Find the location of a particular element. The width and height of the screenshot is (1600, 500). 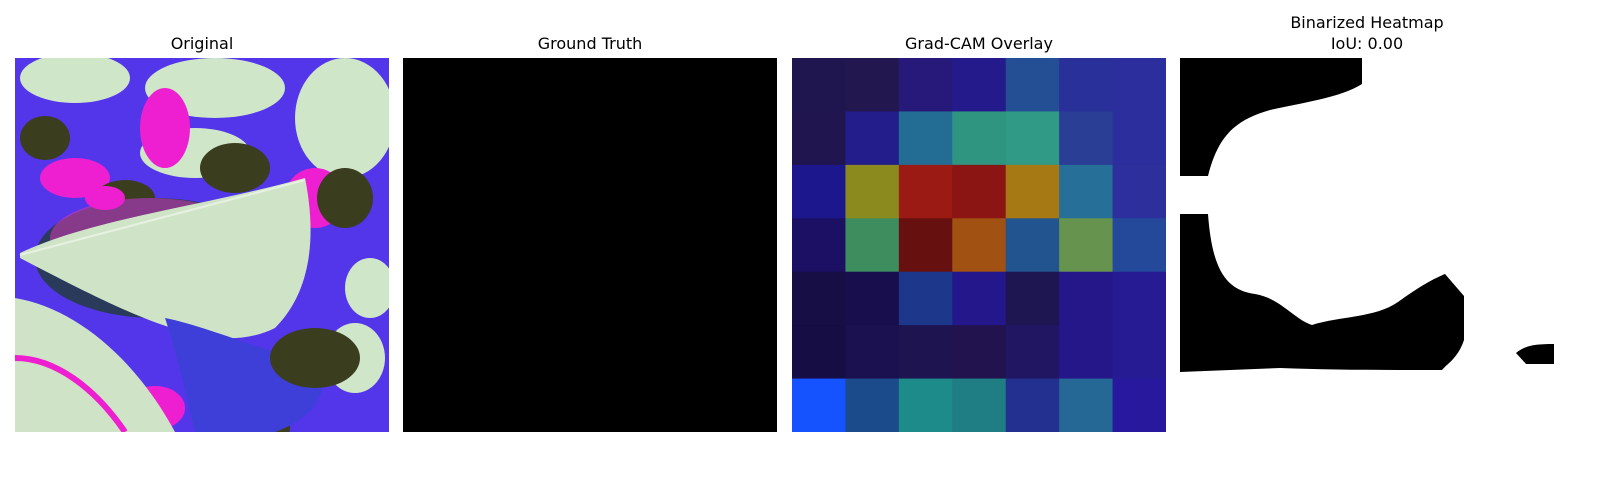

panel-title-binarized: Binarized Heatmap is located at coordinates (1367, 22).